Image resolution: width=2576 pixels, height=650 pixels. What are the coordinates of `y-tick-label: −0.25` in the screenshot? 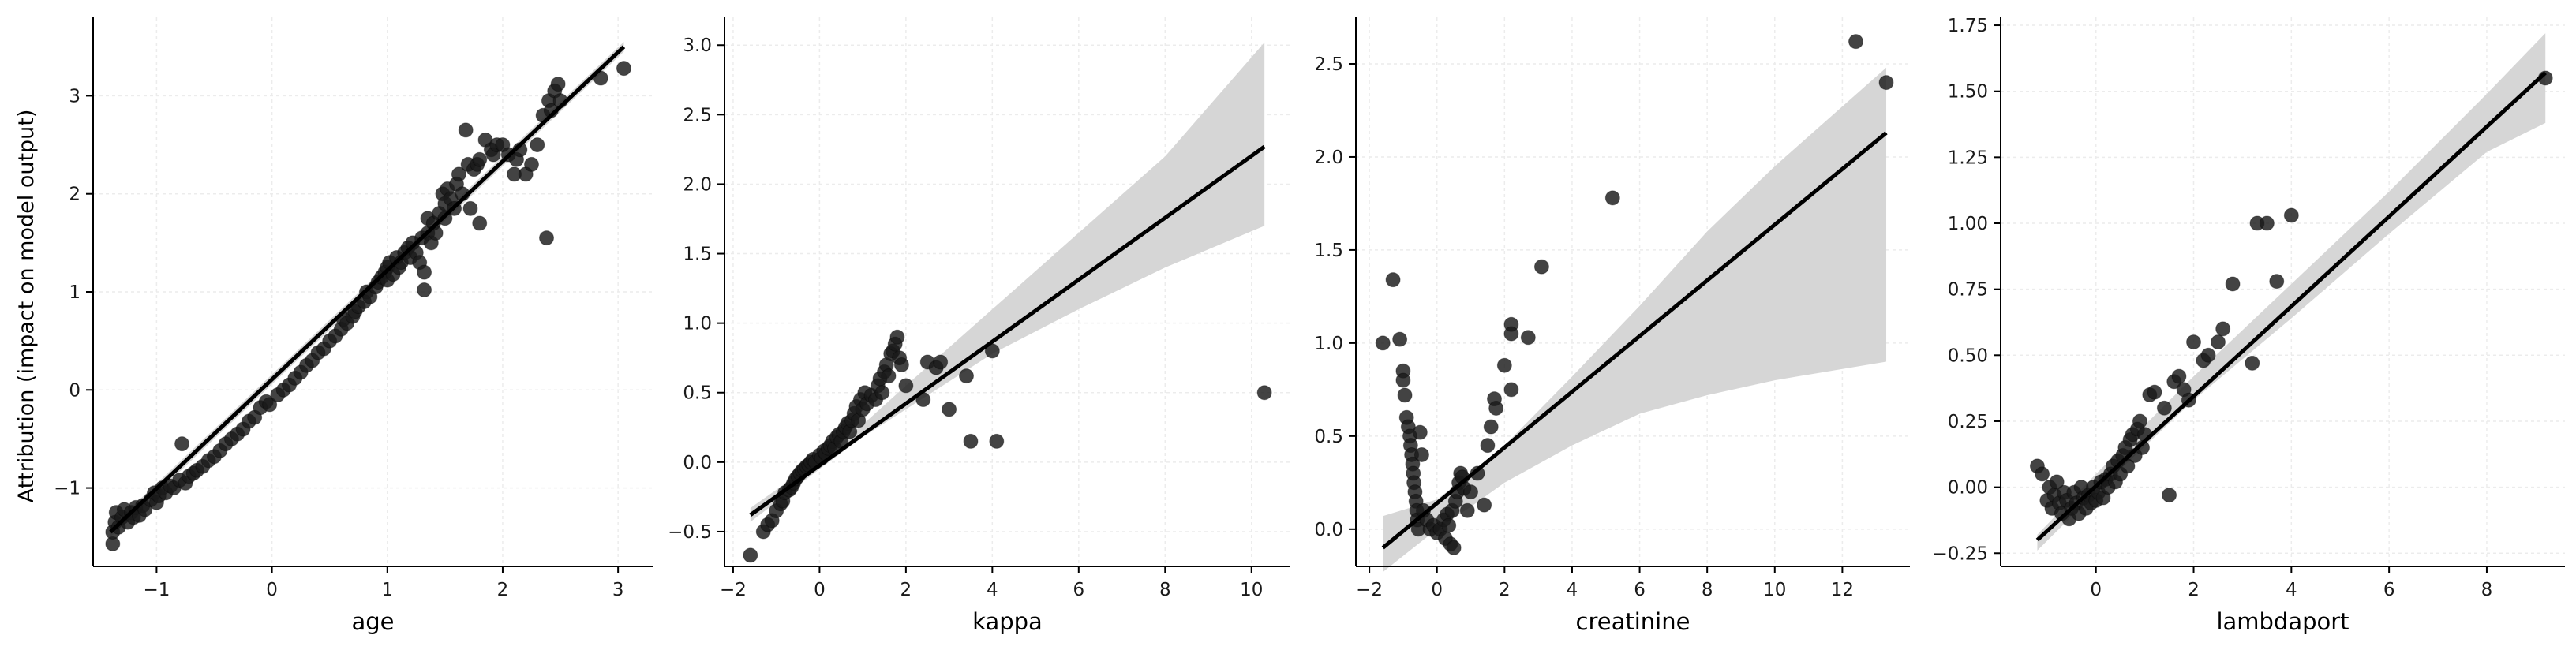 It's located at (1960, 554).